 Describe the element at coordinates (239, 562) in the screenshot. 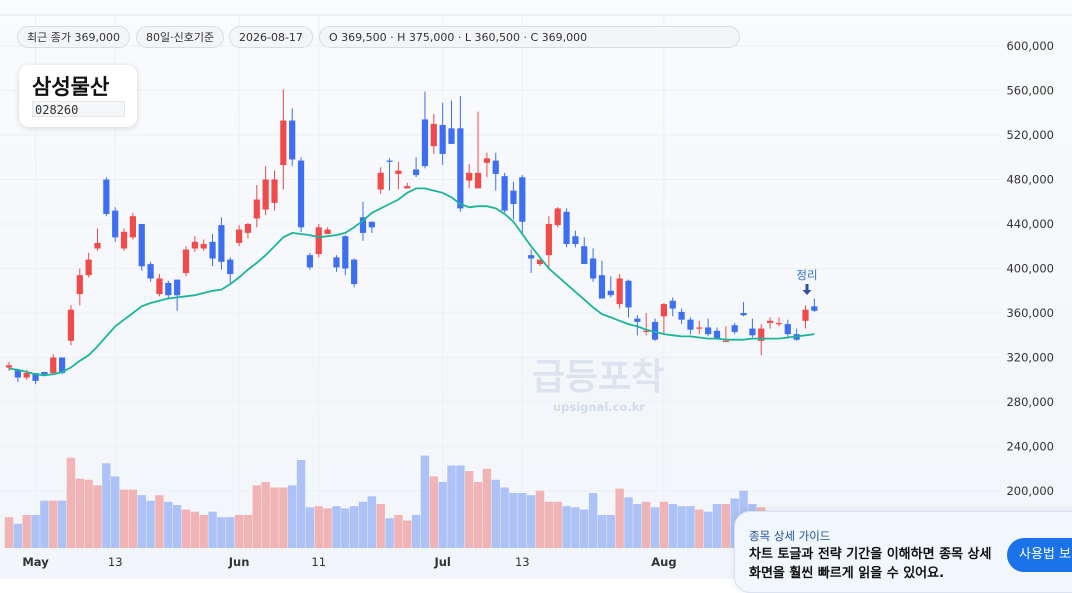

I see `x-tick-label: Jun` at that location.